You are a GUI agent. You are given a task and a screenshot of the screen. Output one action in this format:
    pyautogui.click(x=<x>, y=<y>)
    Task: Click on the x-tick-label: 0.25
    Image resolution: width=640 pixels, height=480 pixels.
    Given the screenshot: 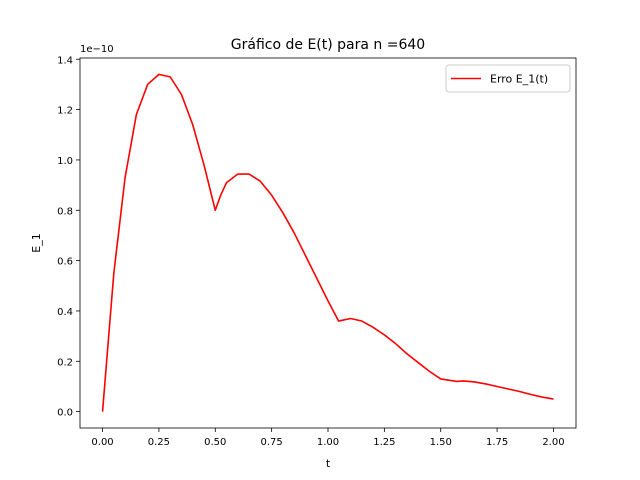 What is the action you would take?
    pyautogui.click(x=159, y=442)
    